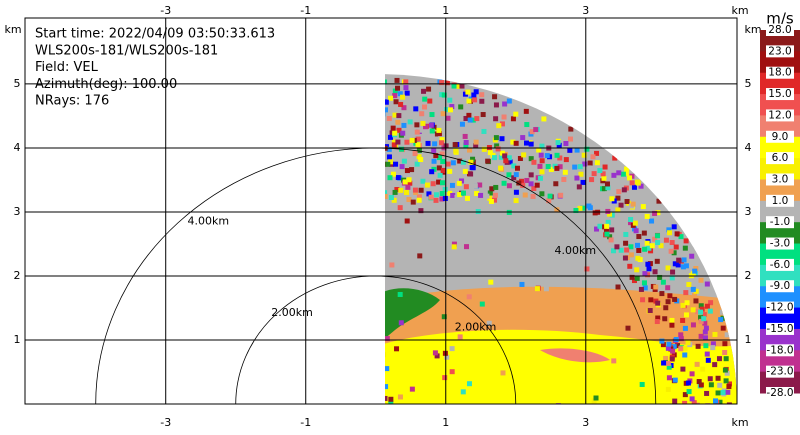 The height and width of the screenshot is (435, 800). I want to click on echo-green, so click(412, 314).